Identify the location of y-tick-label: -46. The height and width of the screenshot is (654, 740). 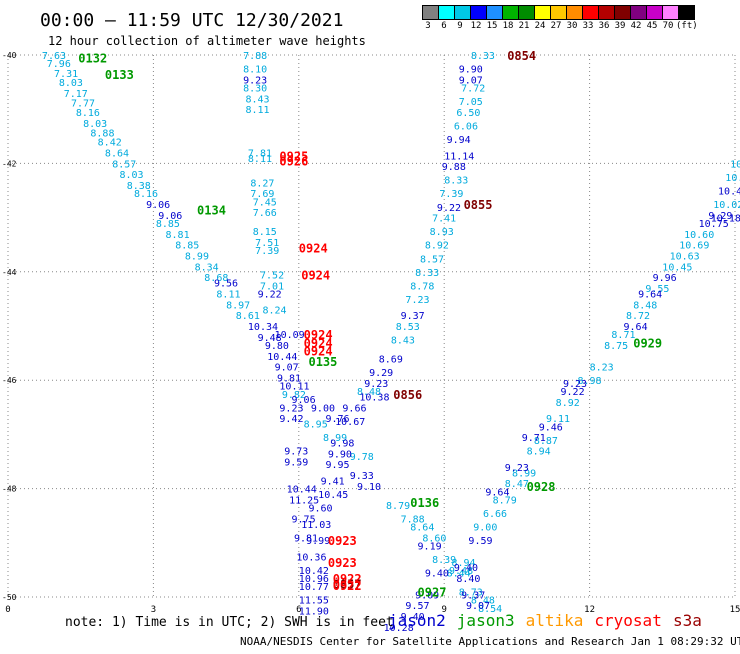
(9, 380).